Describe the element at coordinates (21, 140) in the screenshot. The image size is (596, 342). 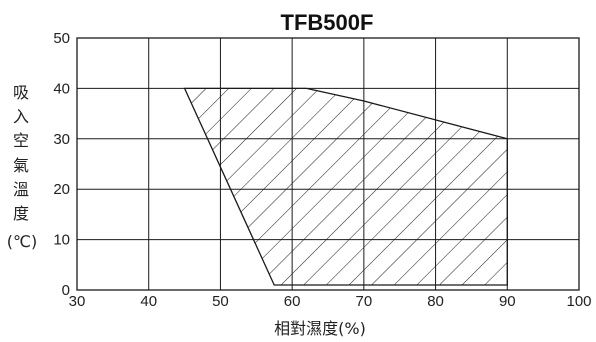
I see `y-axis-label-char-2: 空` at that location.